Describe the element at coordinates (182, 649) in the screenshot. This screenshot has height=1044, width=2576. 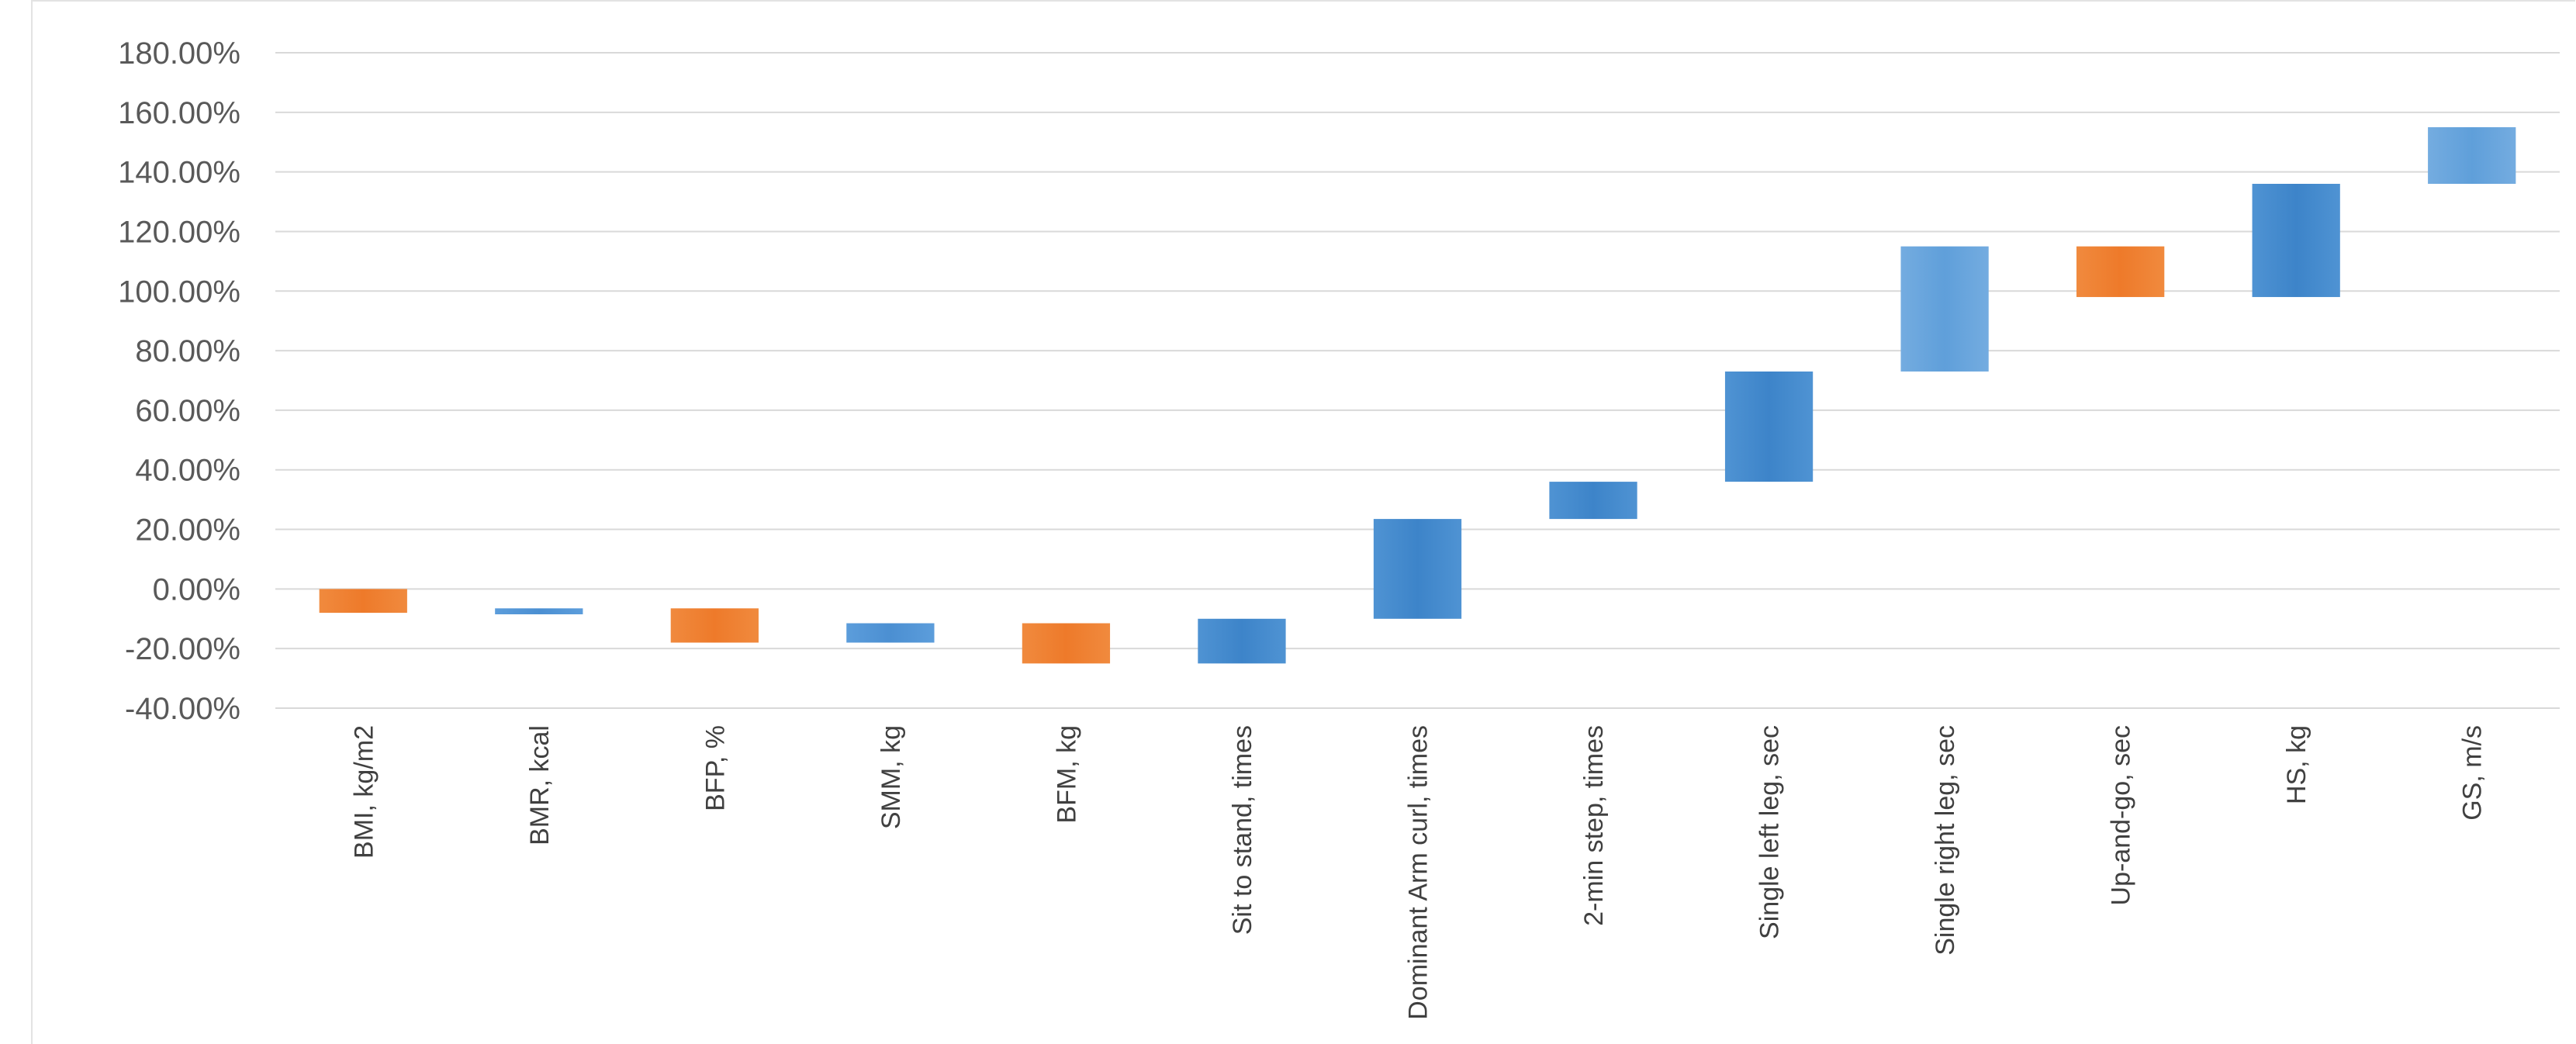
I see `y-tick-label: -20.00%` at that location.